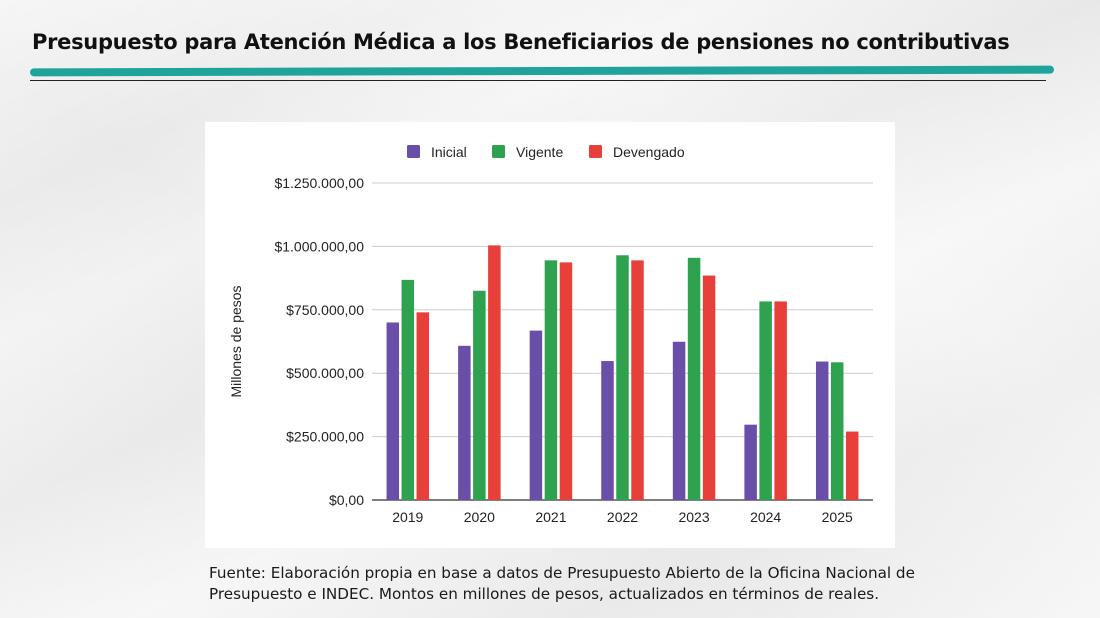 The height and width of the screenshot is (618, 1100). What do you see at coordinates (551, 380) in the screenshot?
I see `bar-vigente-2021` at bounding box center [551, 380].